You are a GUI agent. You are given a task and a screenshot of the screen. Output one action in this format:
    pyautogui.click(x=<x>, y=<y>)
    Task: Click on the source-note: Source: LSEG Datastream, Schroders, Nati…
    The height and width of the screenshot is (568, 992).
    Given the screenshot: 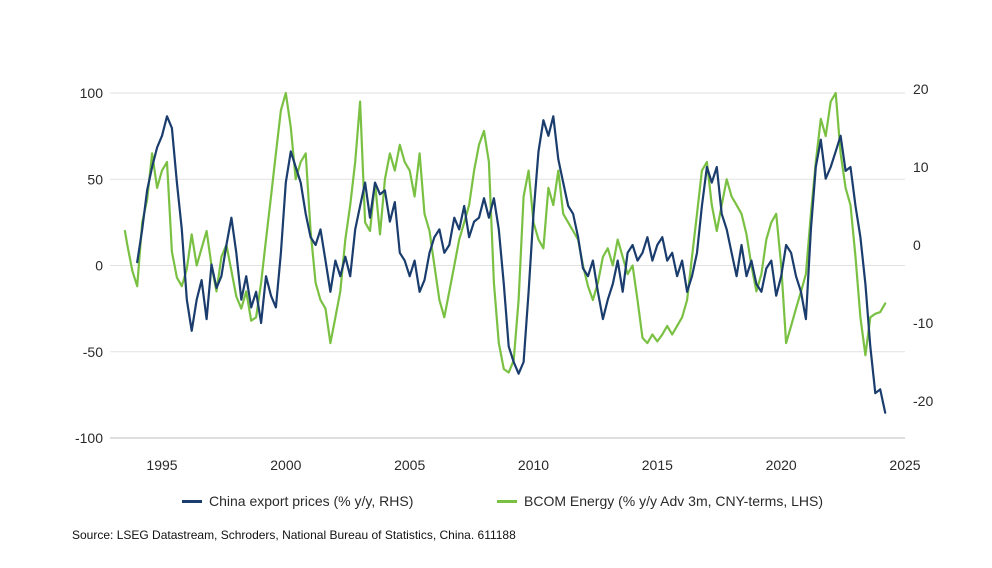 What is the action you would take?
    pyautogui.click(x=294, y=535)
    